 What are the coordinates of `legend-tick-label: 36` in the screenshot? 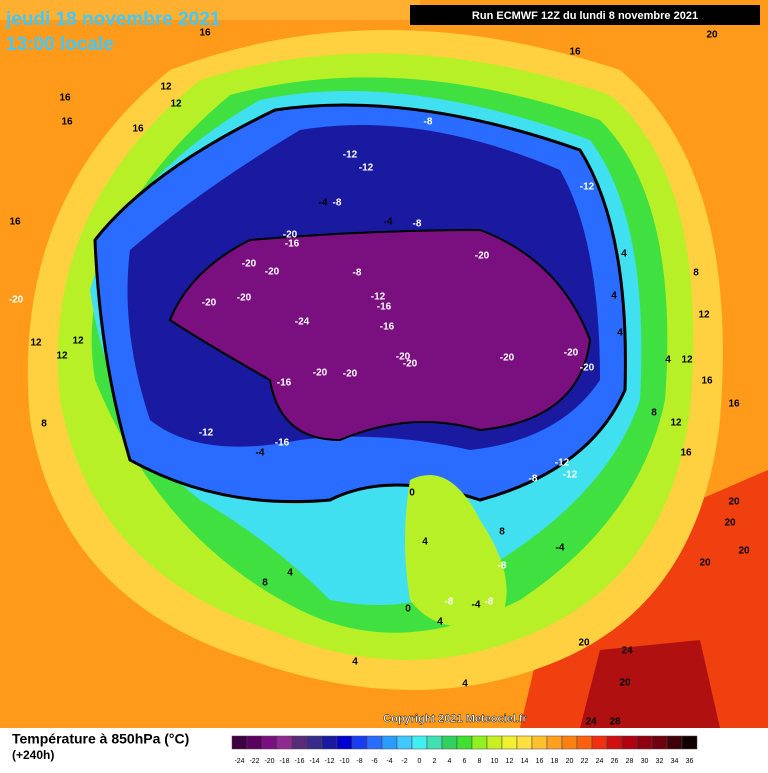 It's located at (690, 761).